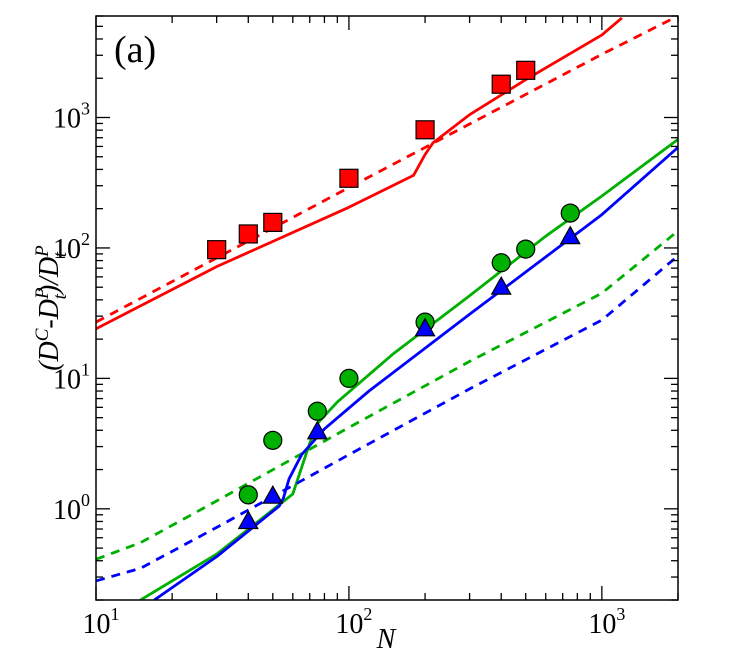 Image resolution: width=742 pixels, height=652 pixels. I want to click on y-tick-label: 10³, so click(71, 117).